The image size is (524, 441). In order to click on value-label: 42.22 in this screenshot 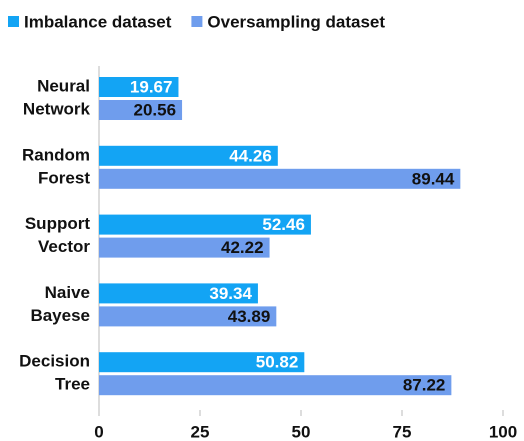, I will do `click(242, 247)`.